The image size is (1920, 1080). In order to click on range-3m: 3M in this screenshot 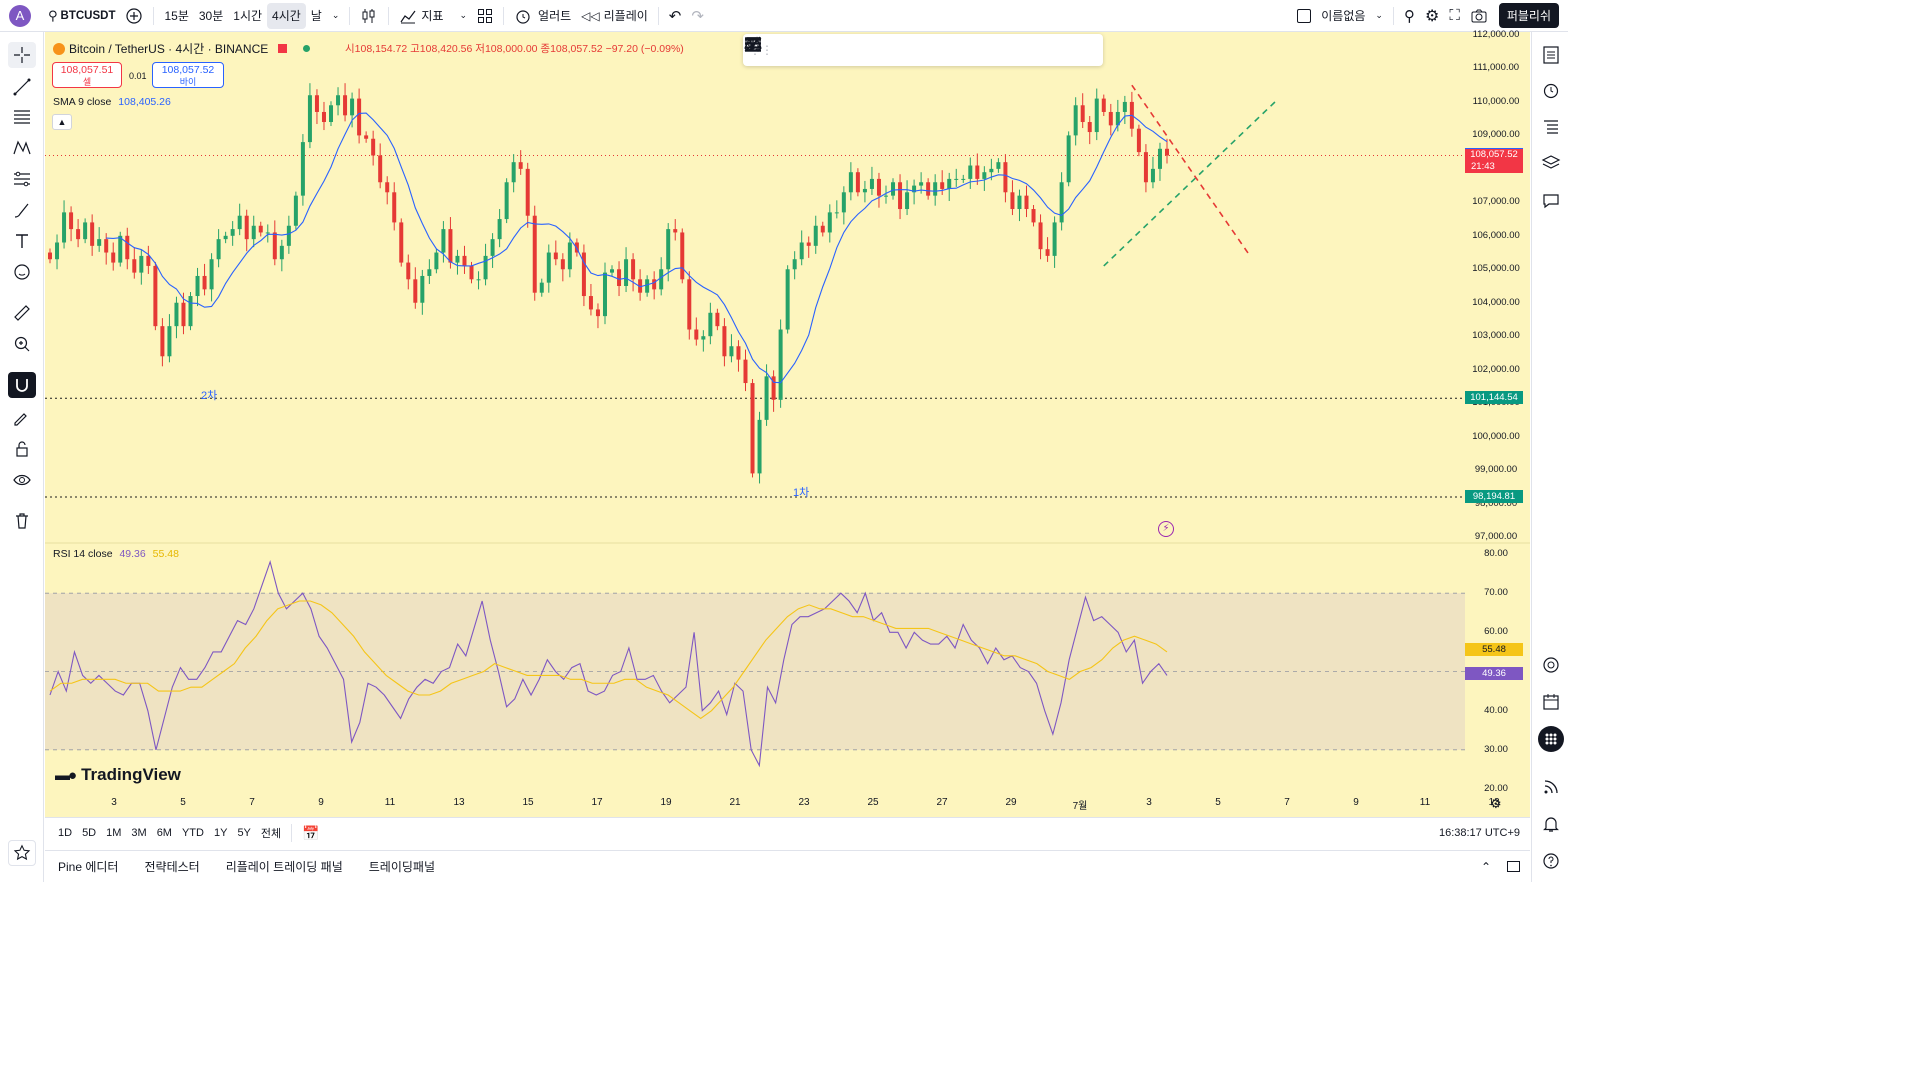, I will do `click(139, 833)`.